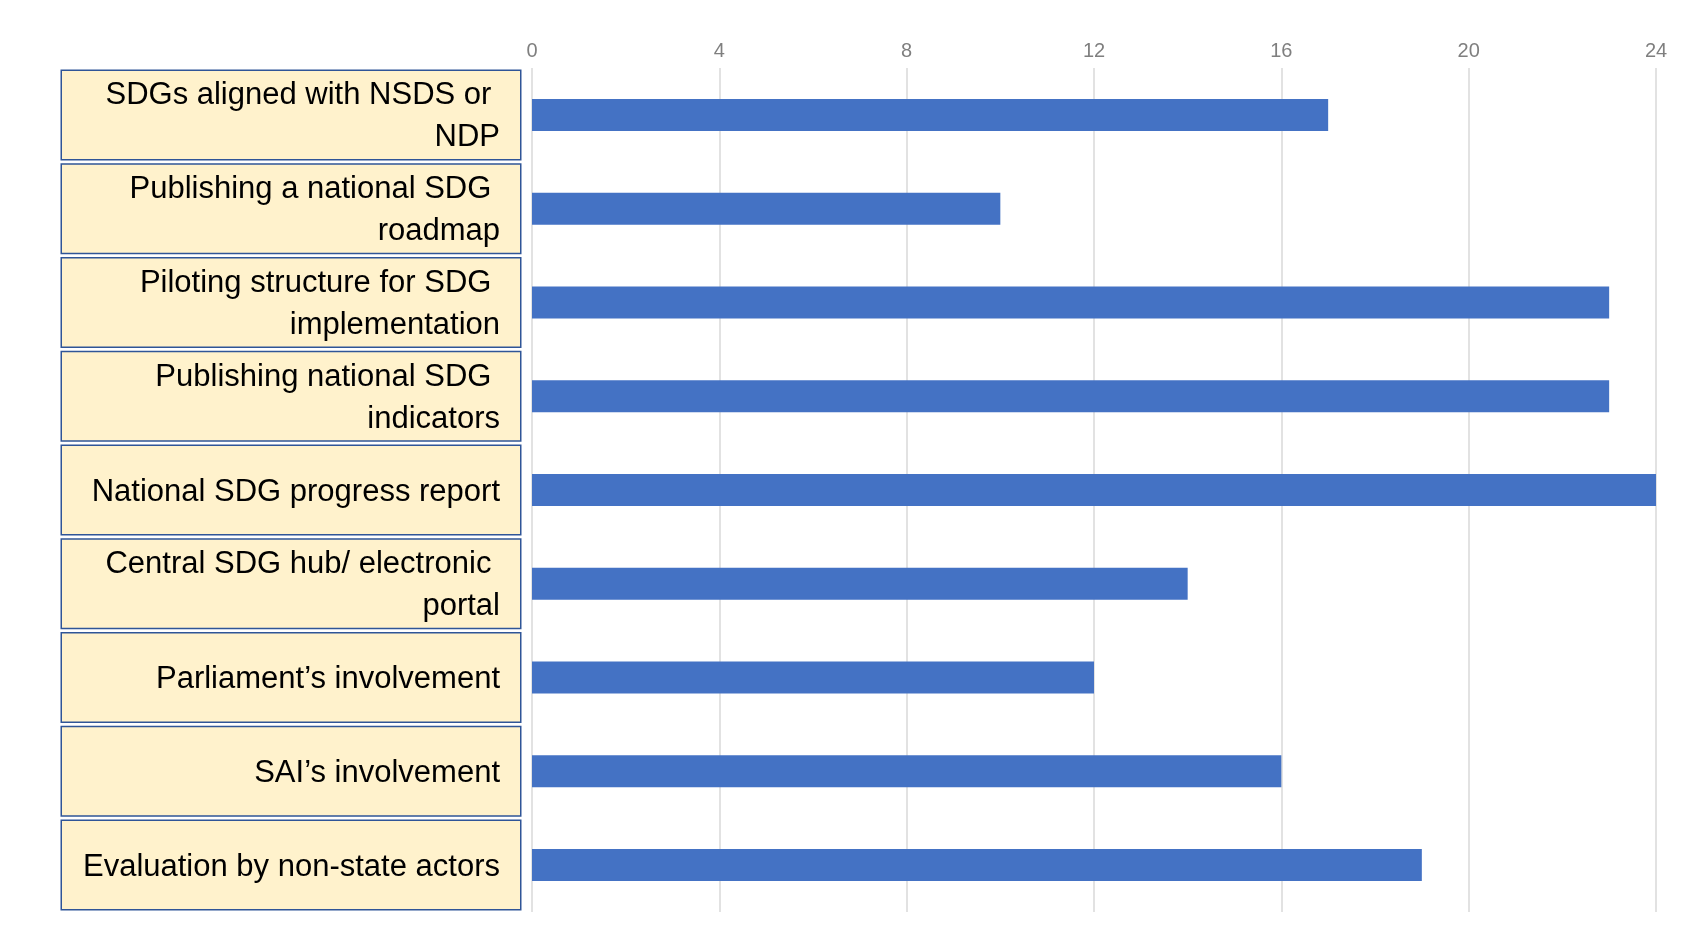  Describe the element at coordinates (532, 50) in the screenshot. I see `x-tick-label: 0` at that location.